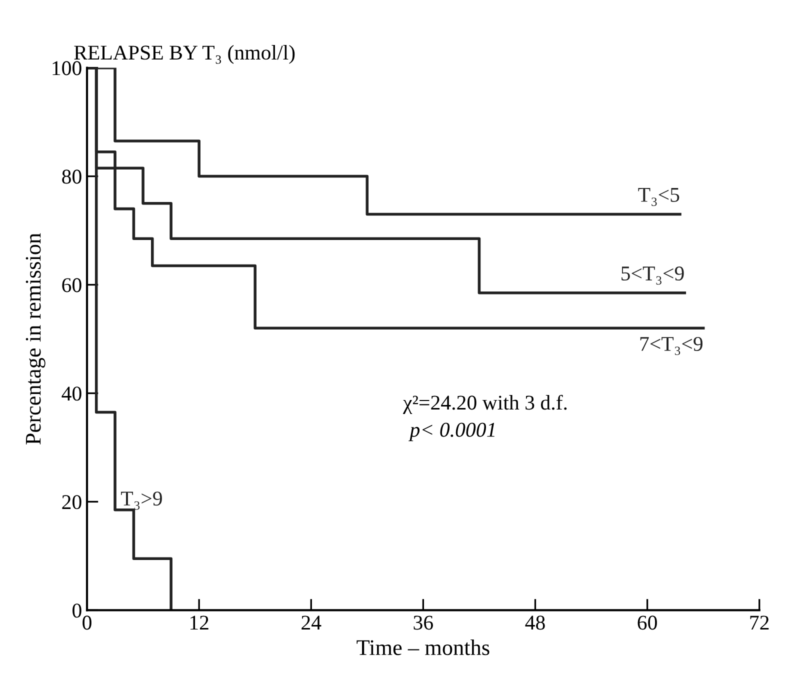 This screenshot has height=678, width=791. Describe the element at coordinates (759, 623) in the screenshot. I see `x-tick-label: 72` at that location.